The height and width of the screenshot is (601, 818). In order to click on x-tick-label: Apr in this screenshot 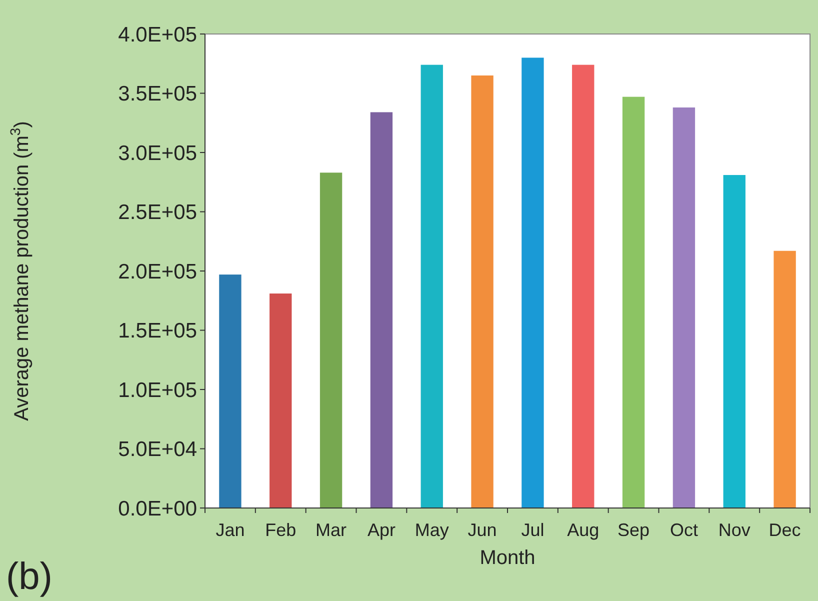, I will do `click(381, 530)`.